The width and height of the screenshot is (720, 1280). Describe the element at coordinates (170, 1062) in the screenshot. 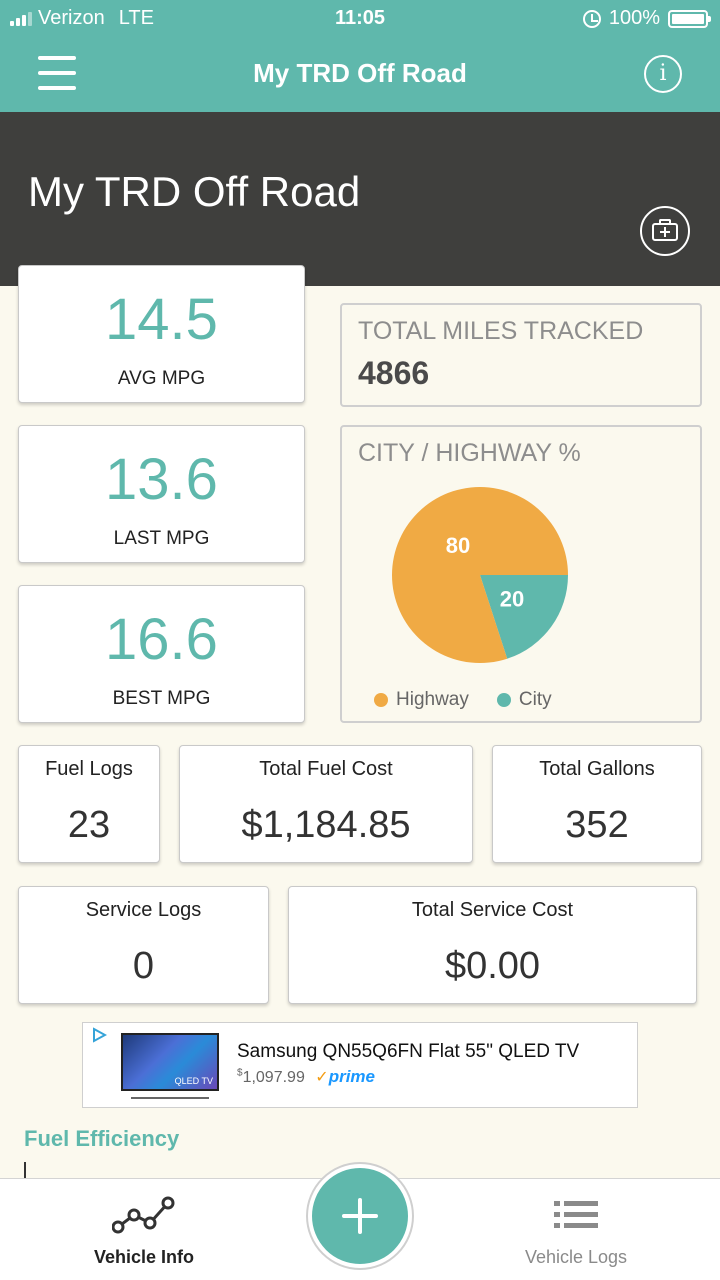

I see `tv-image: QLED TV` at that location.